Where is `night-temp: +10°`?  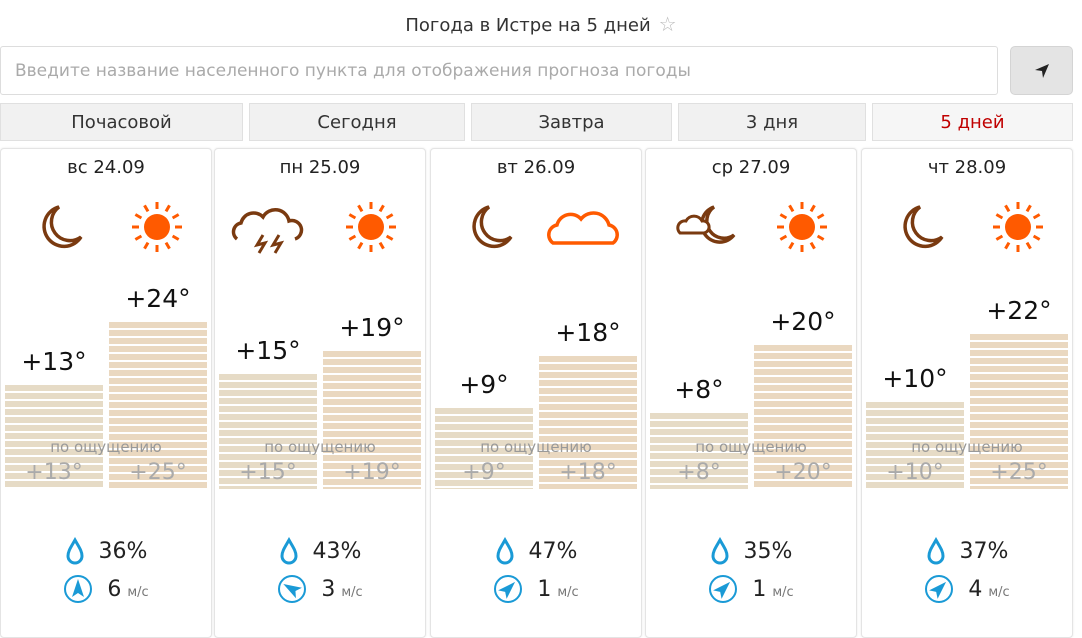
night-temp: +10° is located at coordinates (915, 378).